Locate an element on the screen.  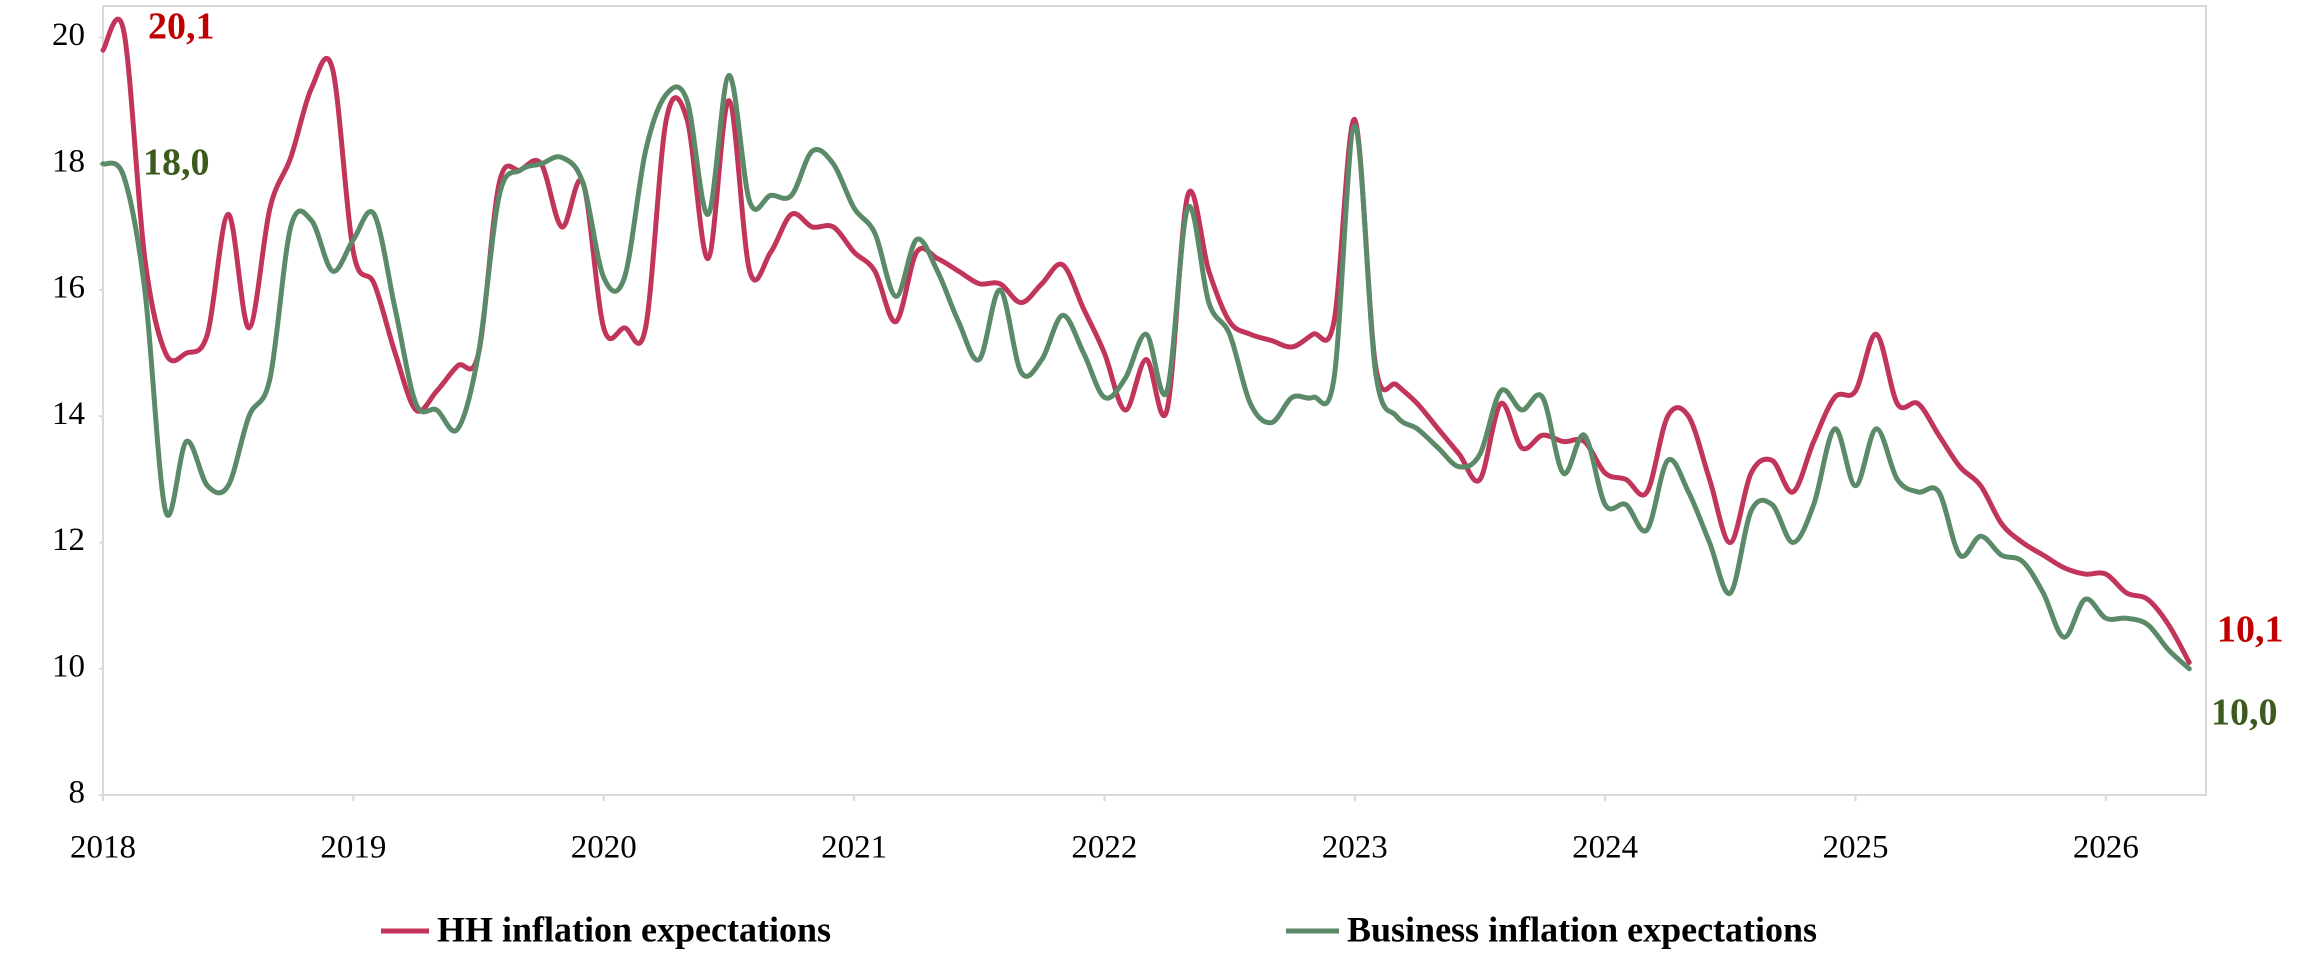
legend-label: HH inflation expectations is located at coordinates (634, 929).